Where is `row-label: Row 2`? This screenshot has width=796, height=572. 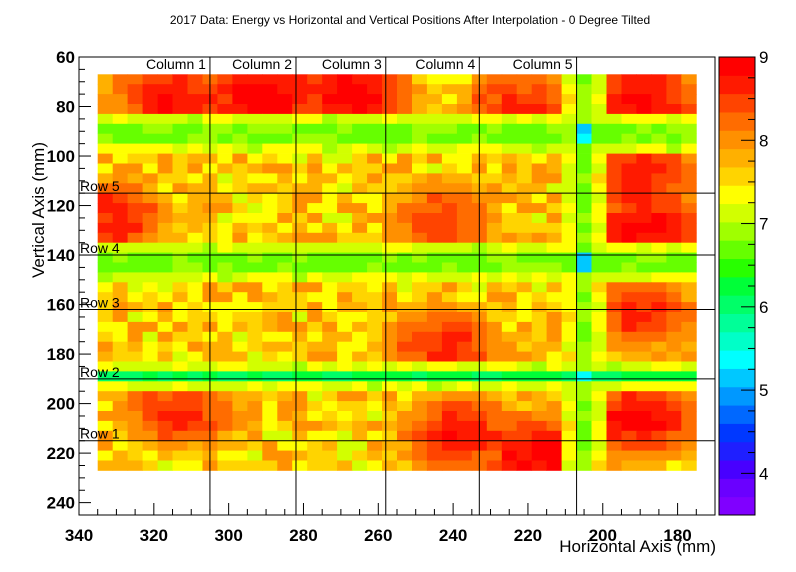
row-label: Row 2 is located at coordinates (100, 372).